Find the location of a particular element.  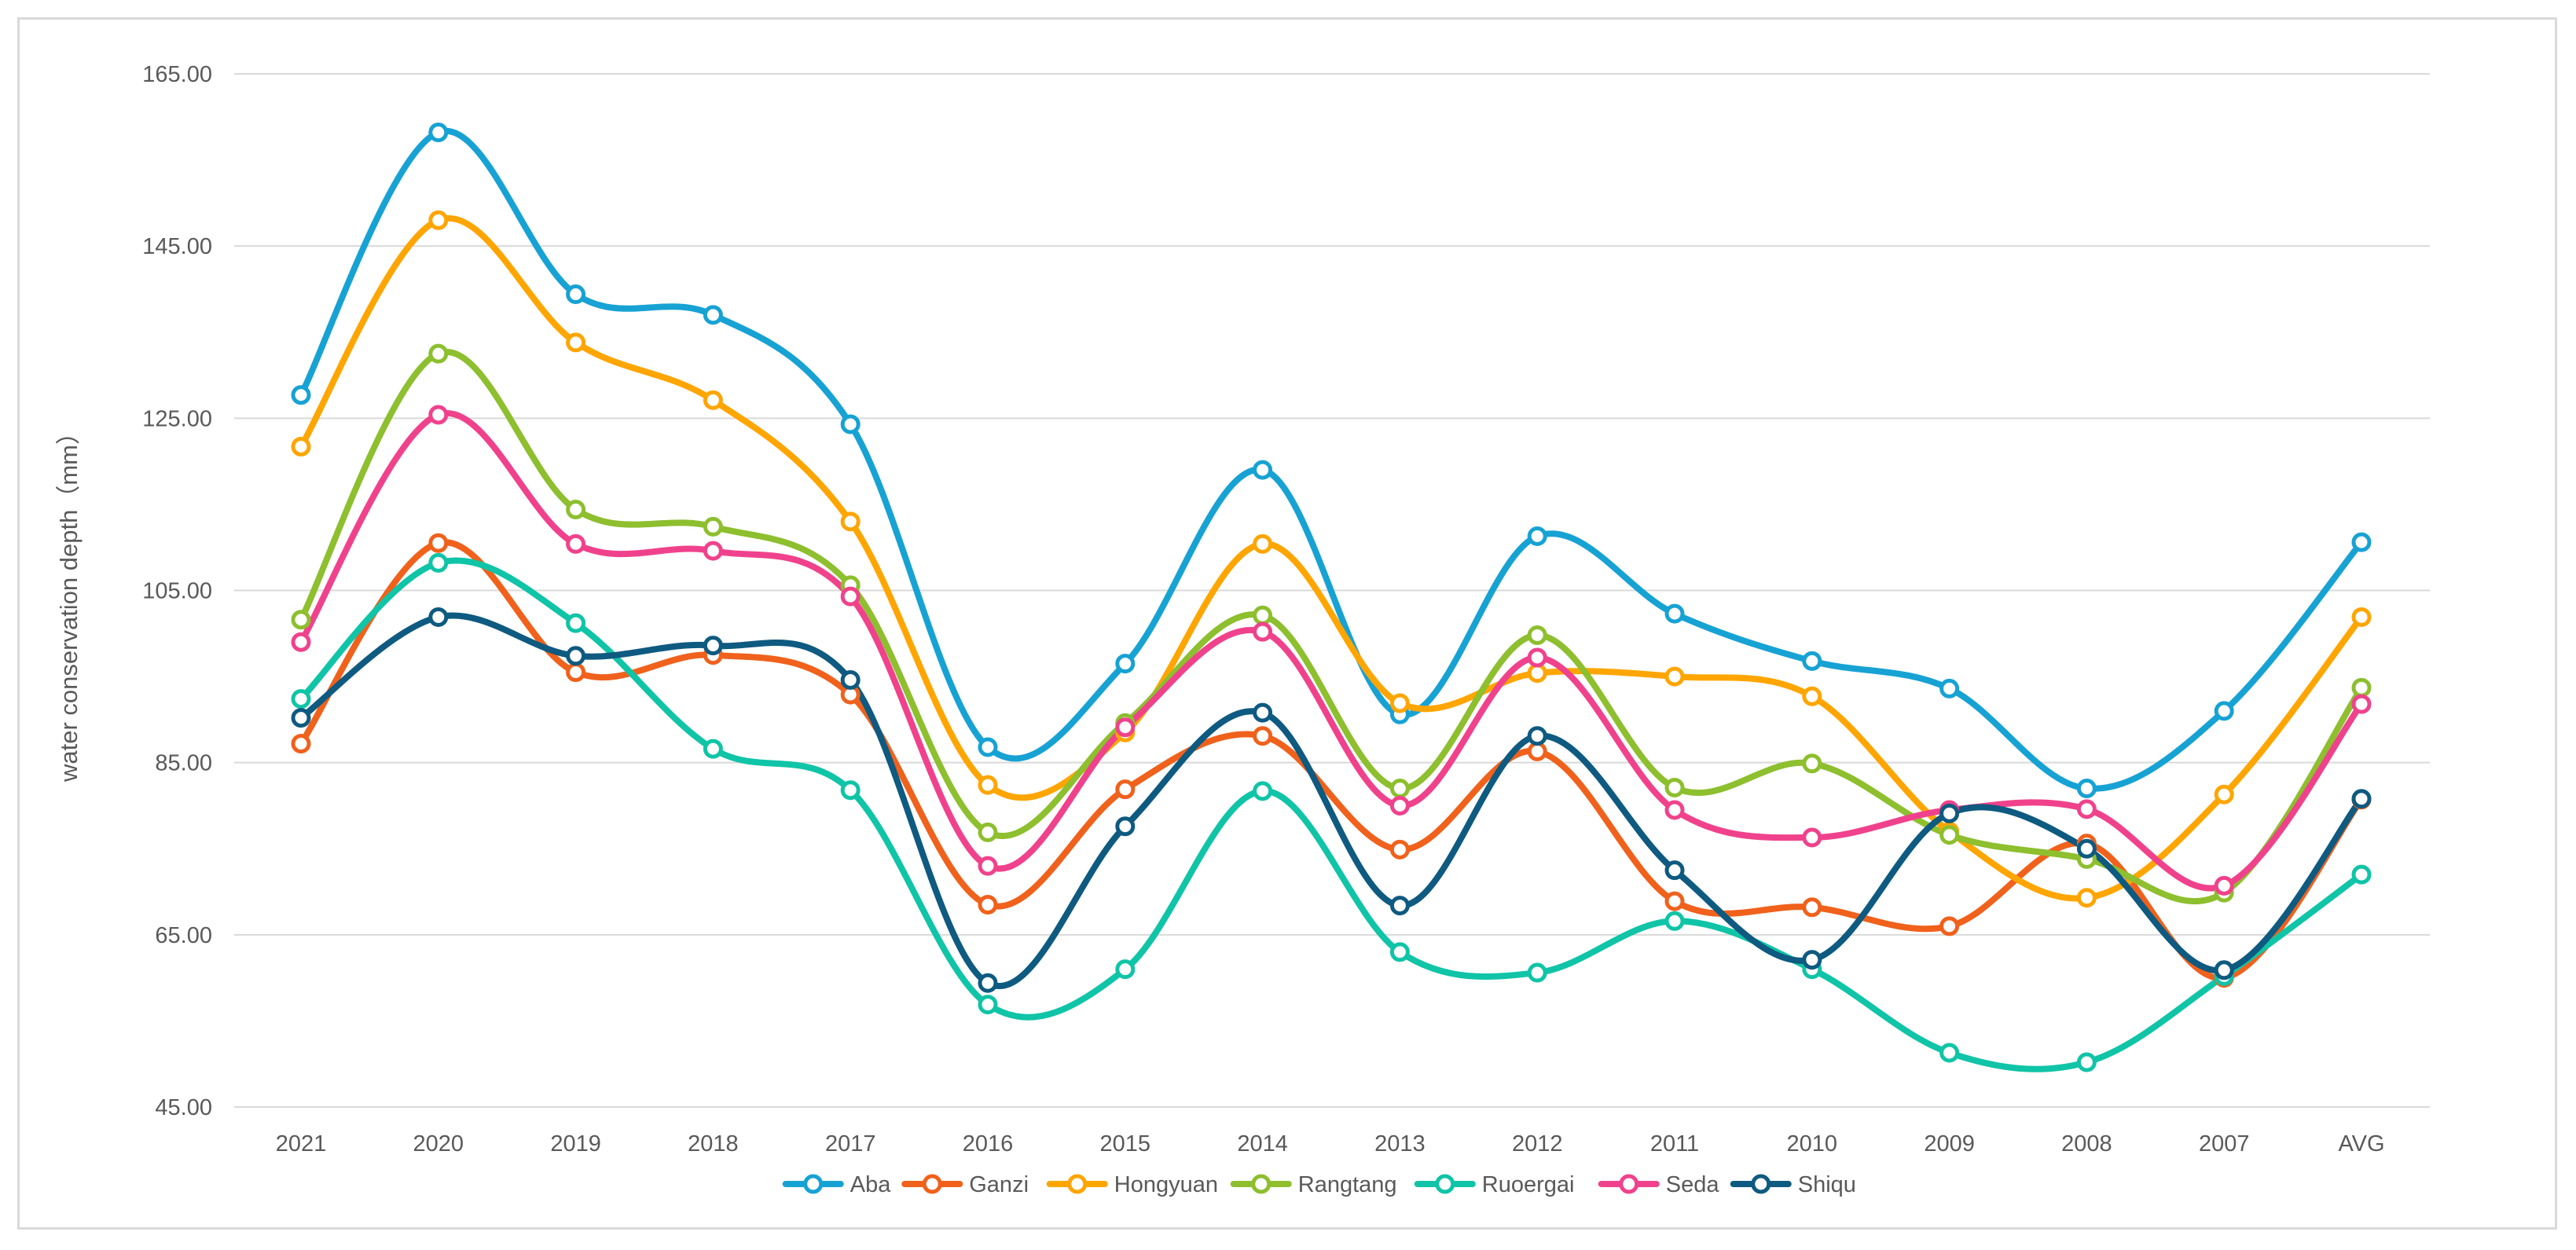

legend-item-ruoergai: Ruoergai is located at coordinates (1494, 1184).